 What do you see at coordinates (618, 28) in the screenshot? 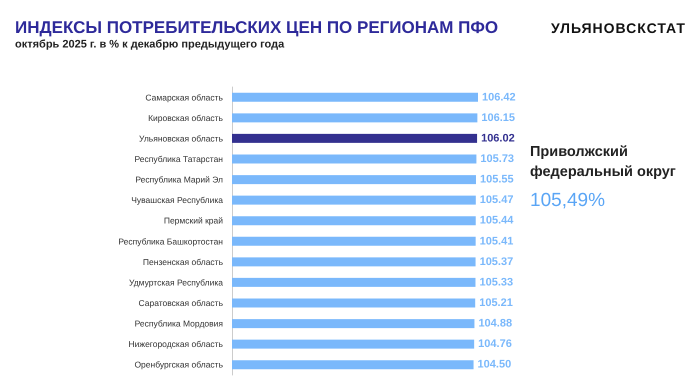
I see `text: УЛЬЯНОВСКСТАТ` at bounding box center [618, 28].